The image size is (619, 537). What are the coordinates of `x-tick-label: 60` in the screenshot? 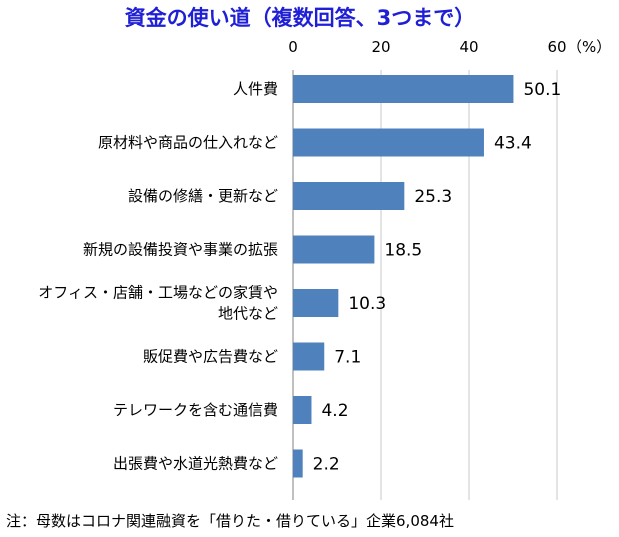 It's located at (556, 47).